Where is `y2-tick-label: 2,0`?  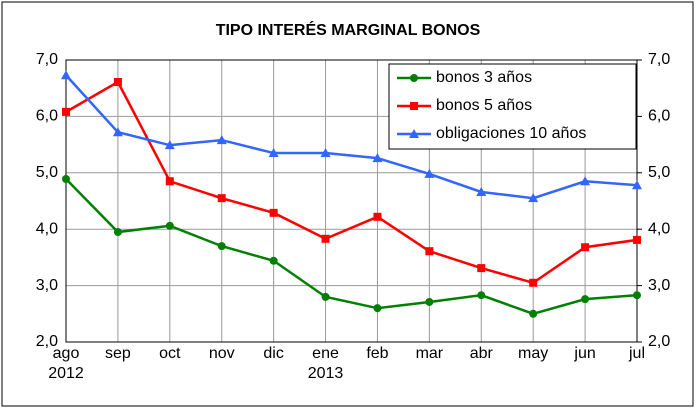
y2-tick-label: 2,0 is located at coordinates (659, 341).